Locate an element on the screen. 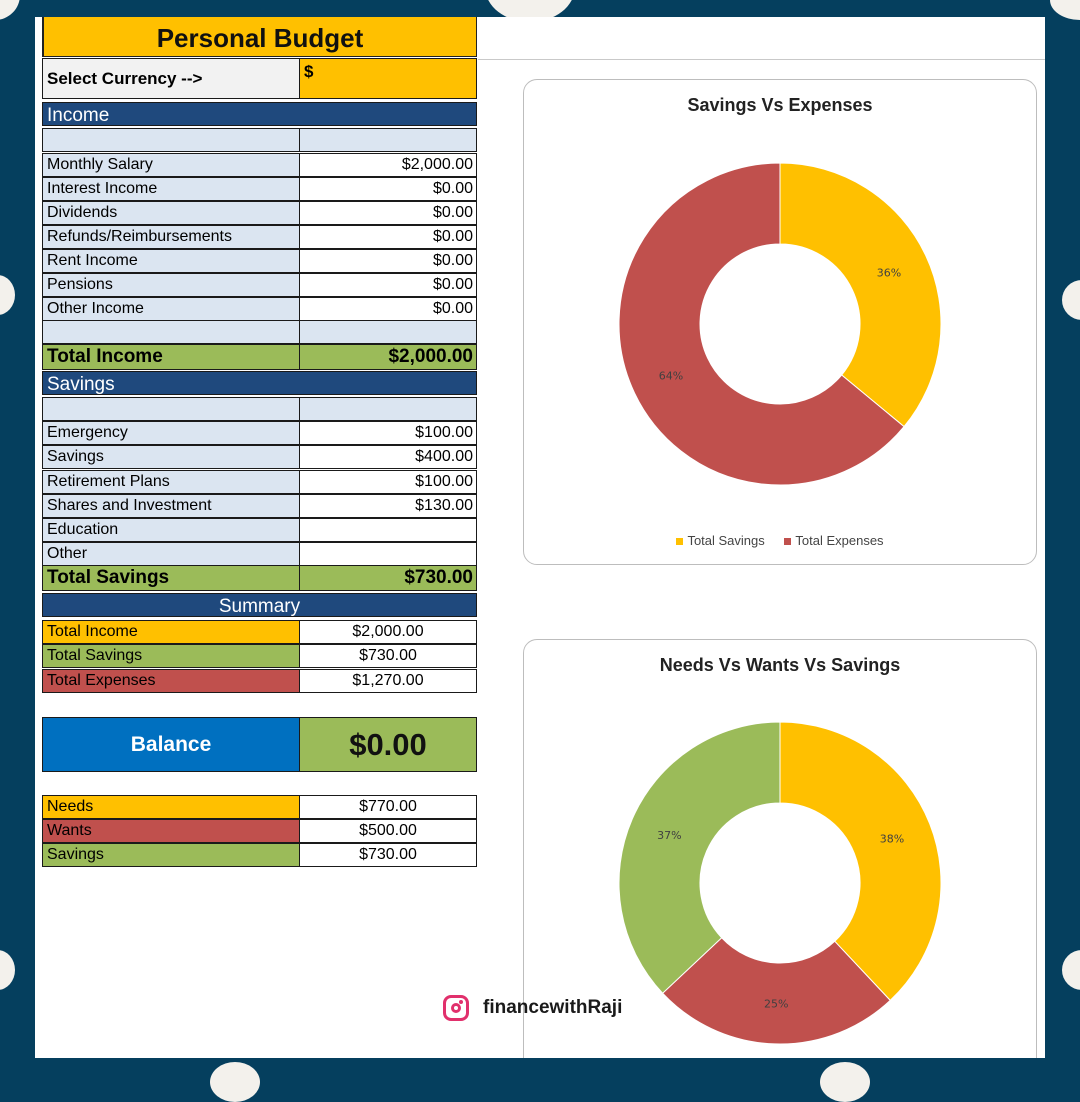  breakdown-value: $770.00 is located at coordinates (388, 807).